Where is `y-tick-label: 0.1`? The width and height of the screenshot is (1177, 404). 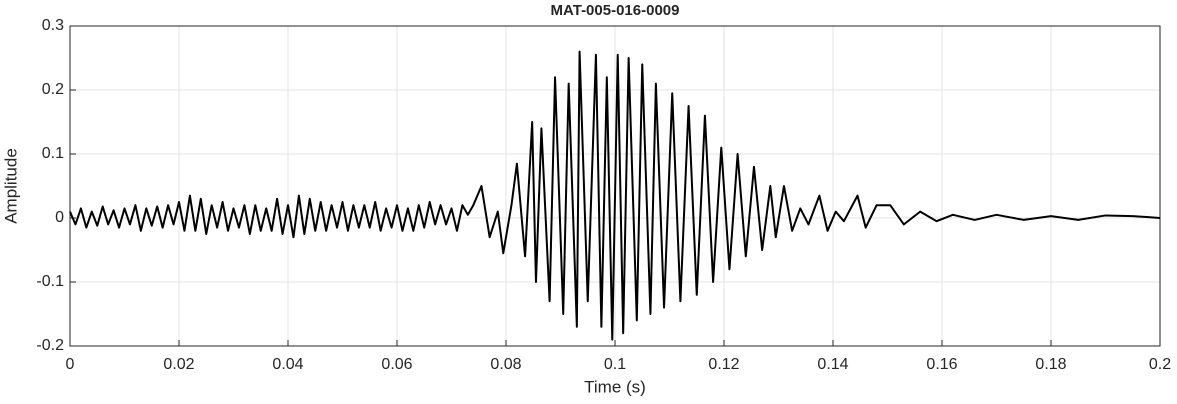
y-tick-label: 0.1 is located at coordinates (53, 153).